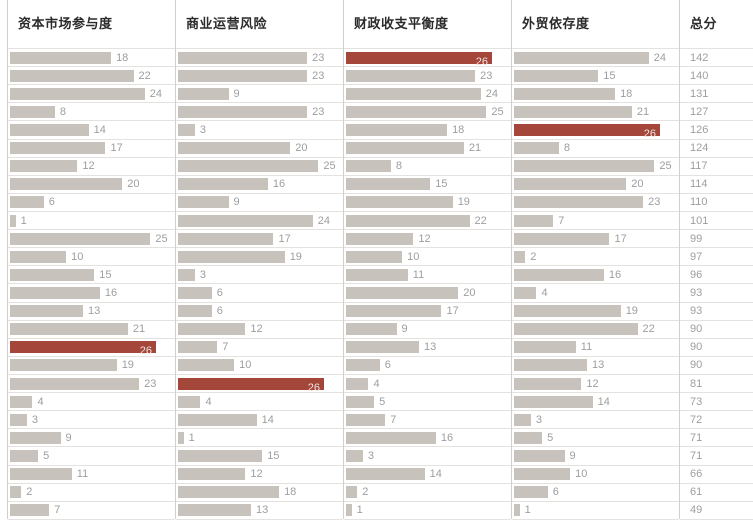 This screenshot has height=530, width=753. I want to click on total-score-value: 90, so click(696, 347).